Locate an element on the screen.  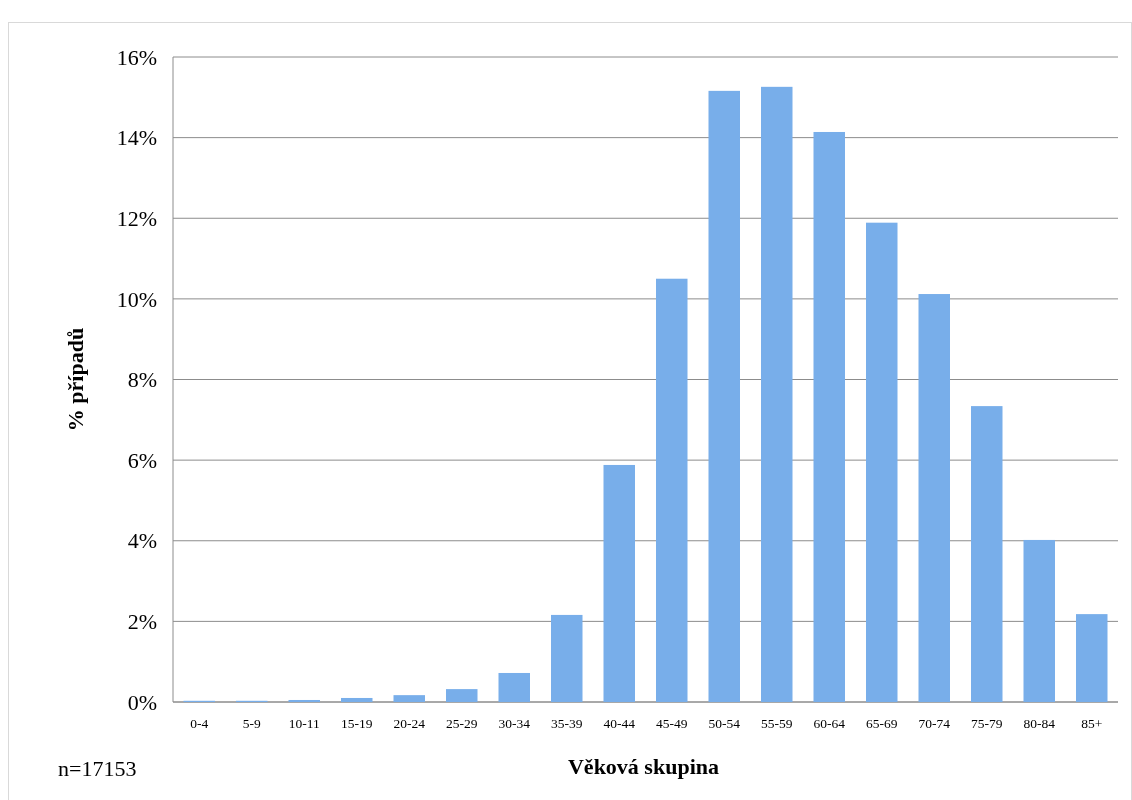
y-tick-label: 0% is located at coordinates (142, 702).